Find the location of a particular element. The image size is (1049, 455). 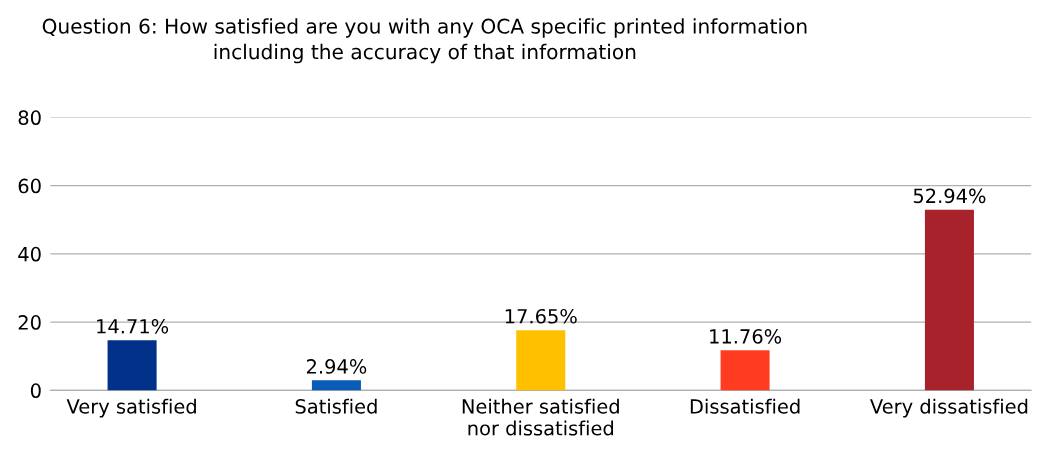

x-tick-label: Very dissatisfied is located at coordinates (949, 408).